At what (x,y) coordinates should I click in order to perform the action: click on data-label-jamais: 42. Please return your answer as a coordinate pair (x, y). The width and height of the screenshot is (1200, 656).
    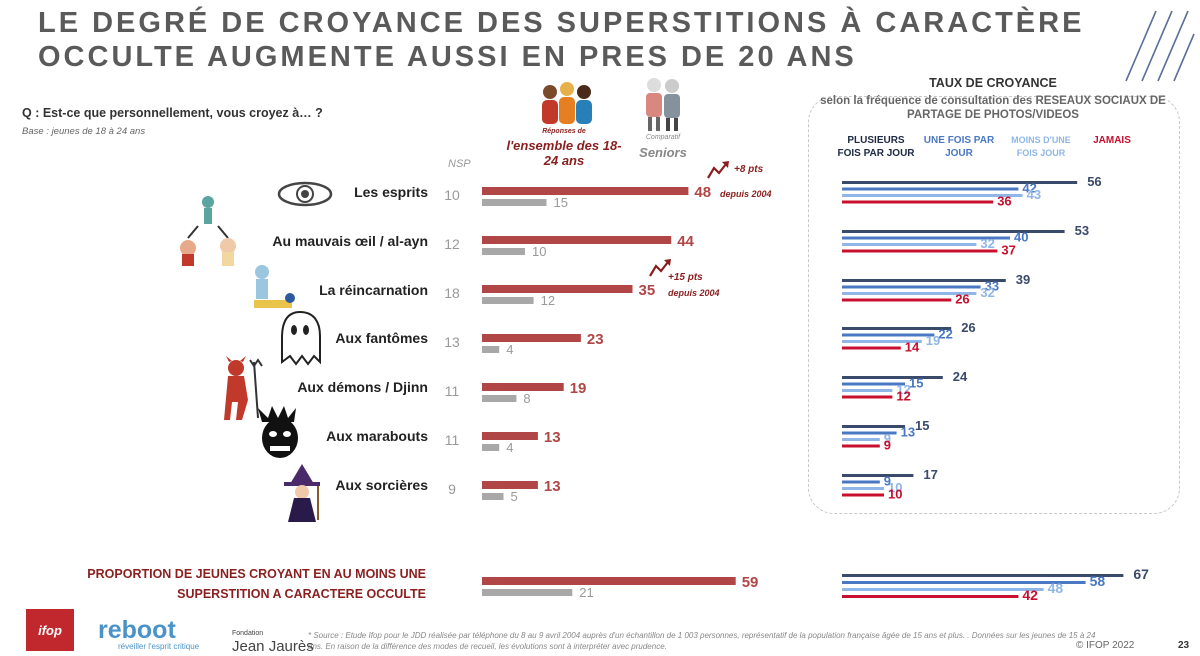
    Looking at the image, I should click on (1030, 595).